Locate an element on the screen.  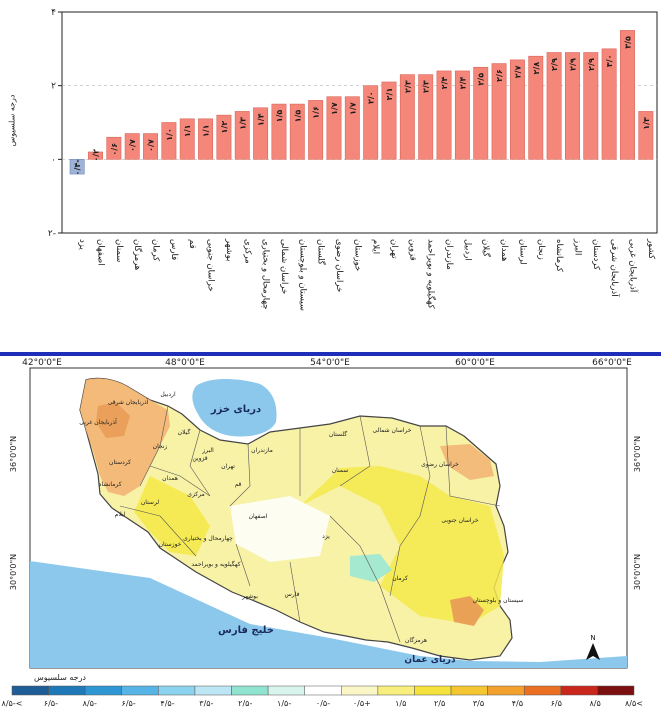
caspian-label: دریای خزر is located at coordinates (235, 409).